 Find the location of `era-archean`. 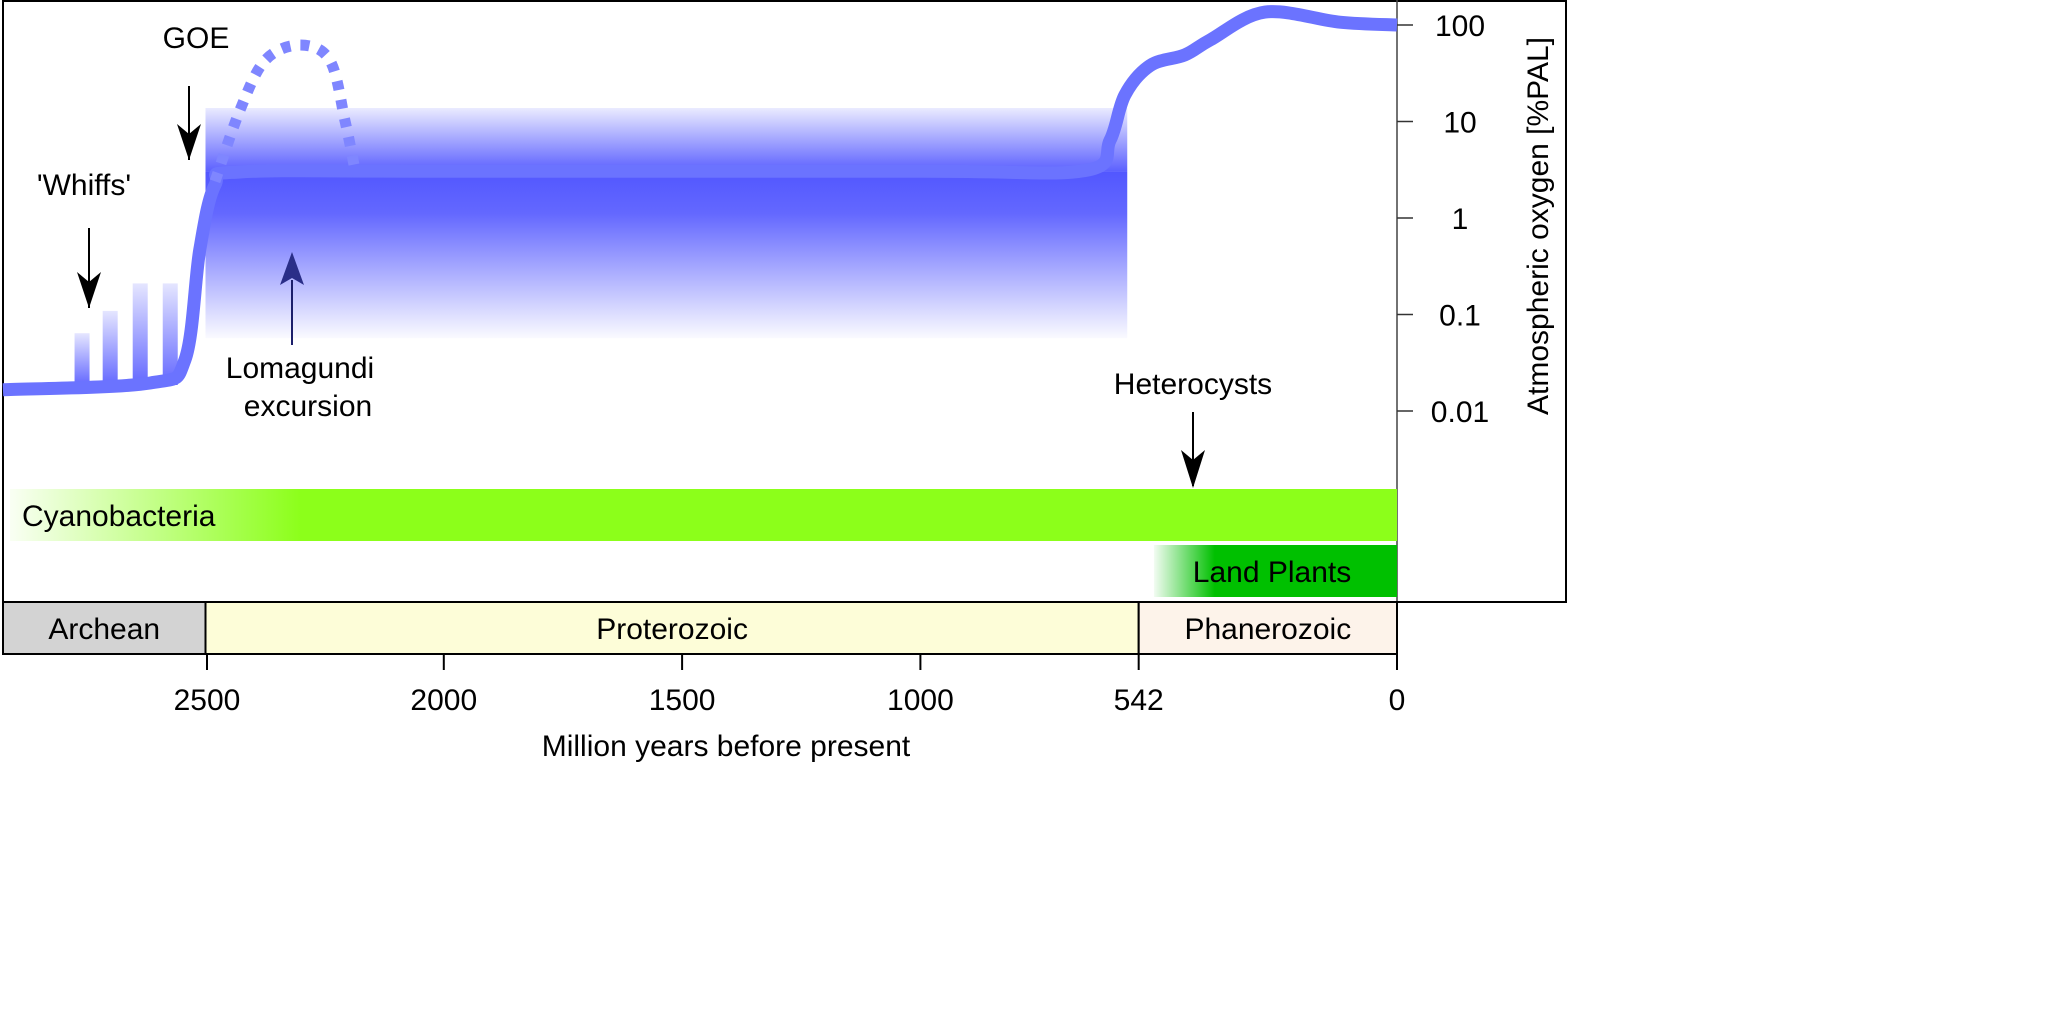

era-archean is located at coordinates (104, 628).